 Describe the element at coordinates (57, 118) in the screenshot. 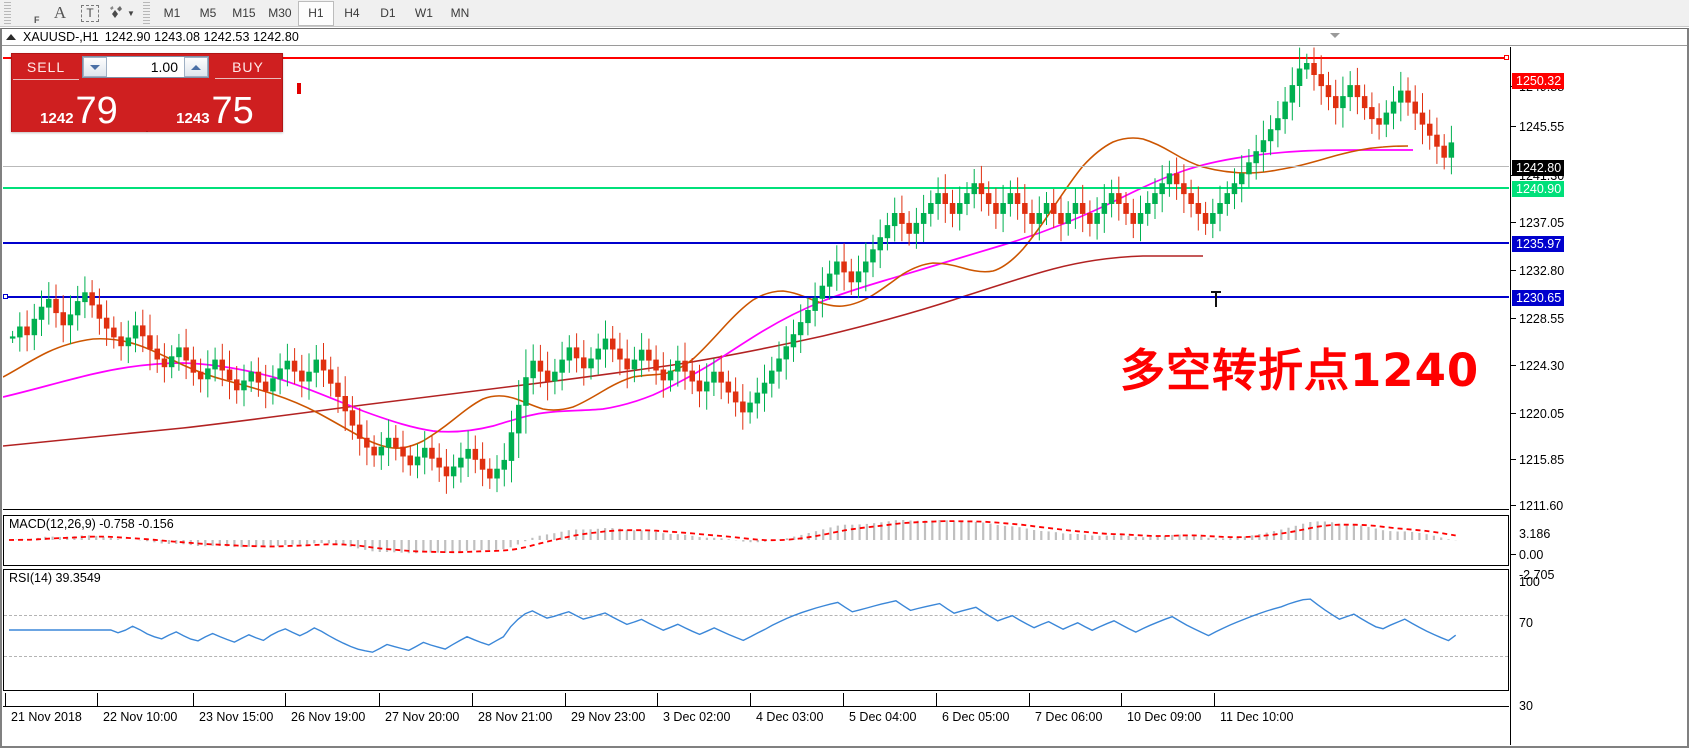

I see `sell-price-integer: 1242` at that location.